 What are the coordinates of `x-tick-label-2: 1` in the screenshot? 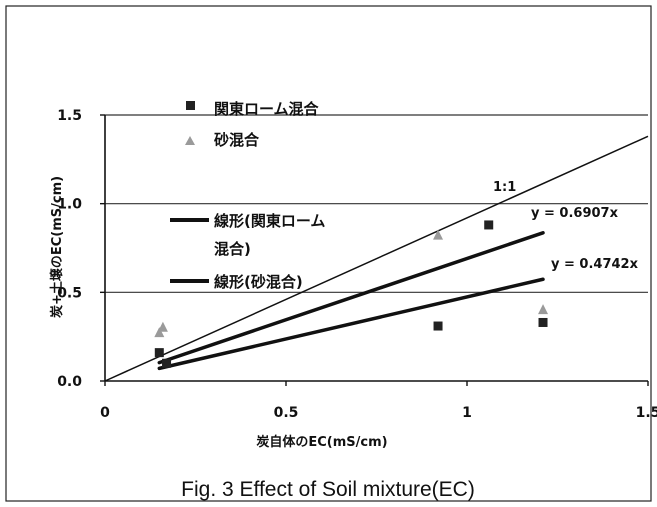 It's located at (467, 413).